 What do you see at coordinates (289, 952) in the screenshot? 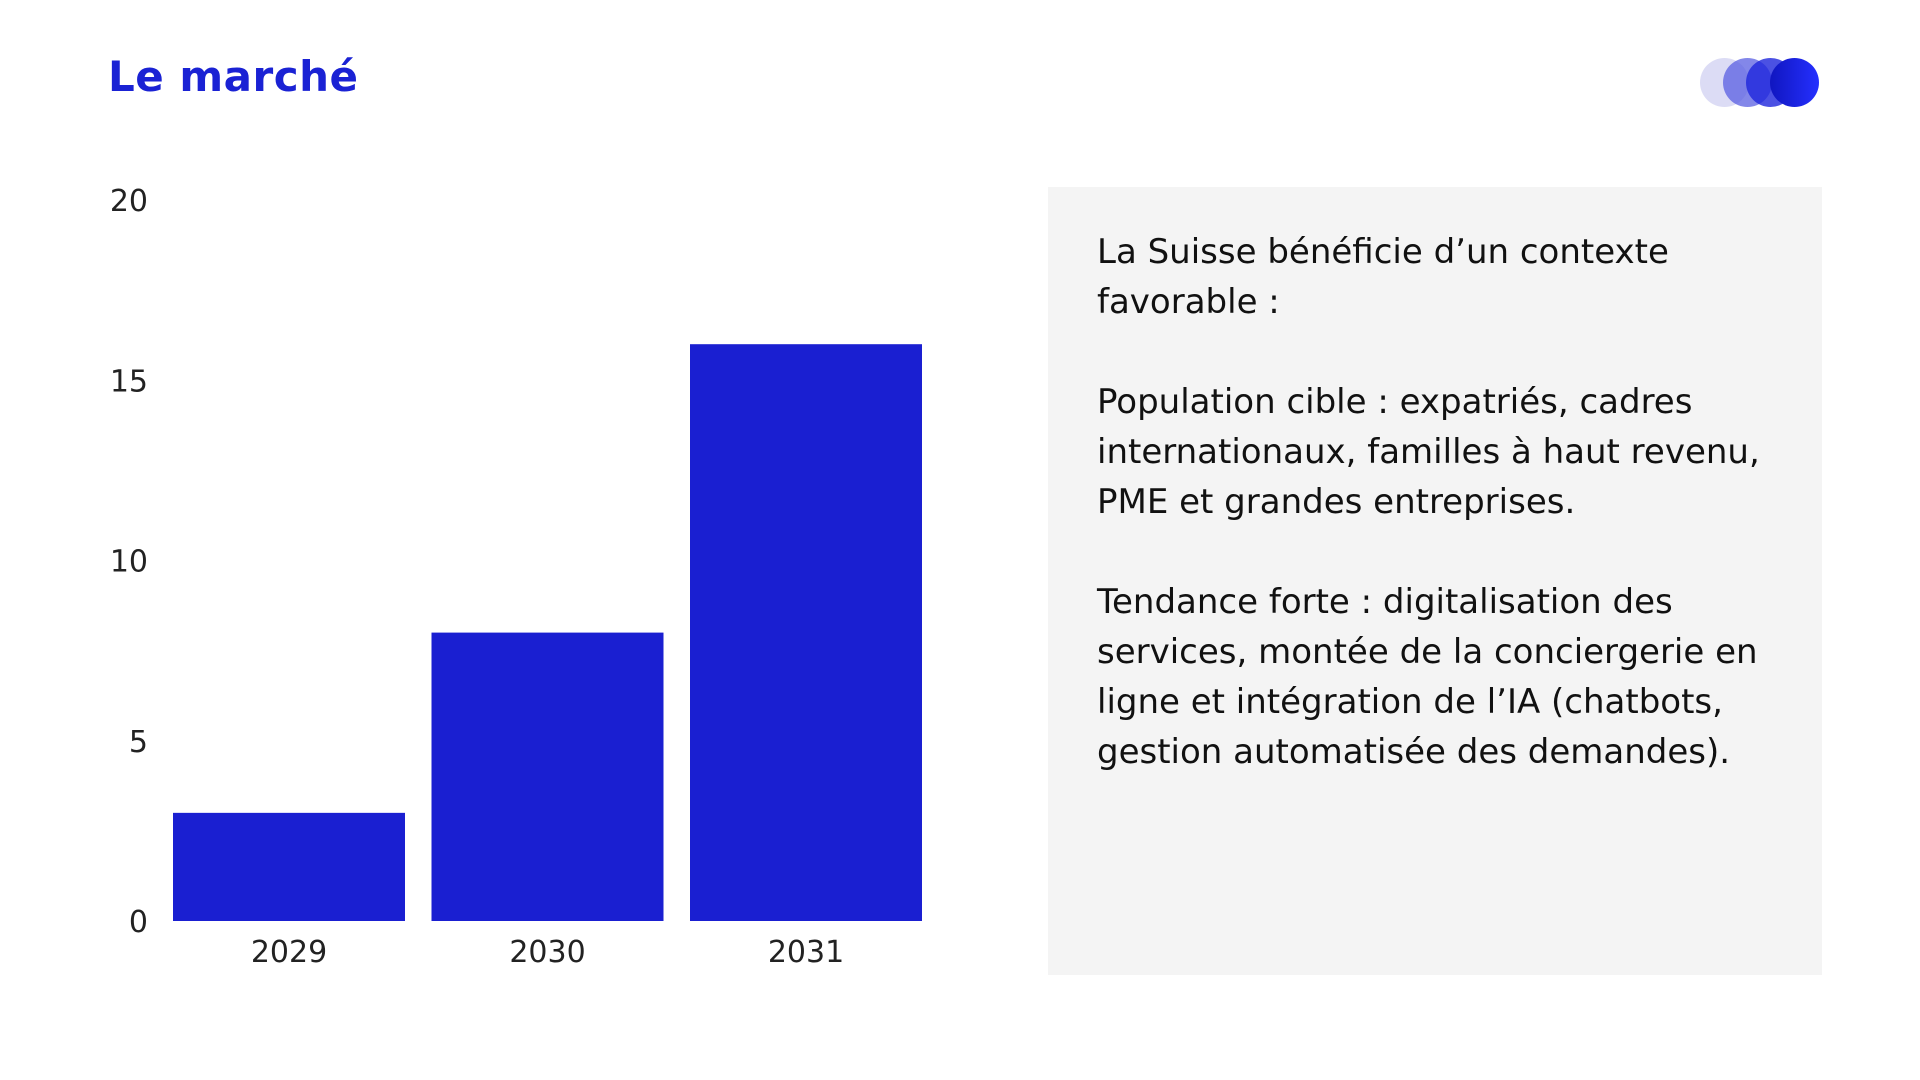
I see `x-tick-label: 2029` at bounding box center [289, 952].